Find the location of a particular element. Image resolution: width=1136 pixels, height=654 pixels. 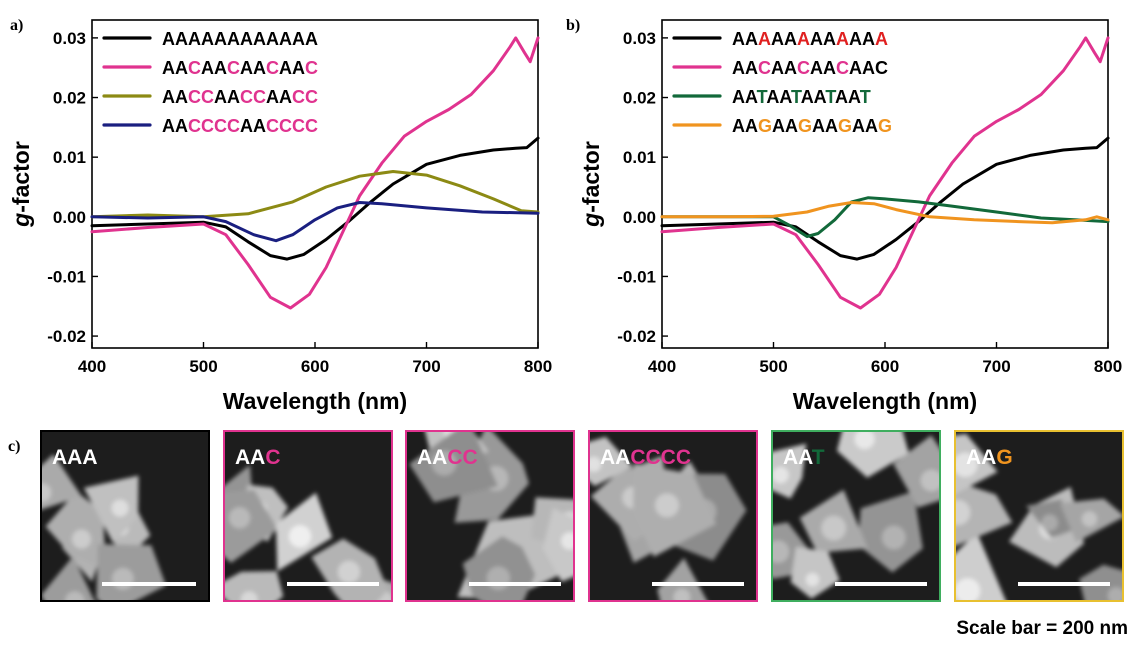

legend-entry: AAGAAGAAGAAG is located at coordinates (812, 126).